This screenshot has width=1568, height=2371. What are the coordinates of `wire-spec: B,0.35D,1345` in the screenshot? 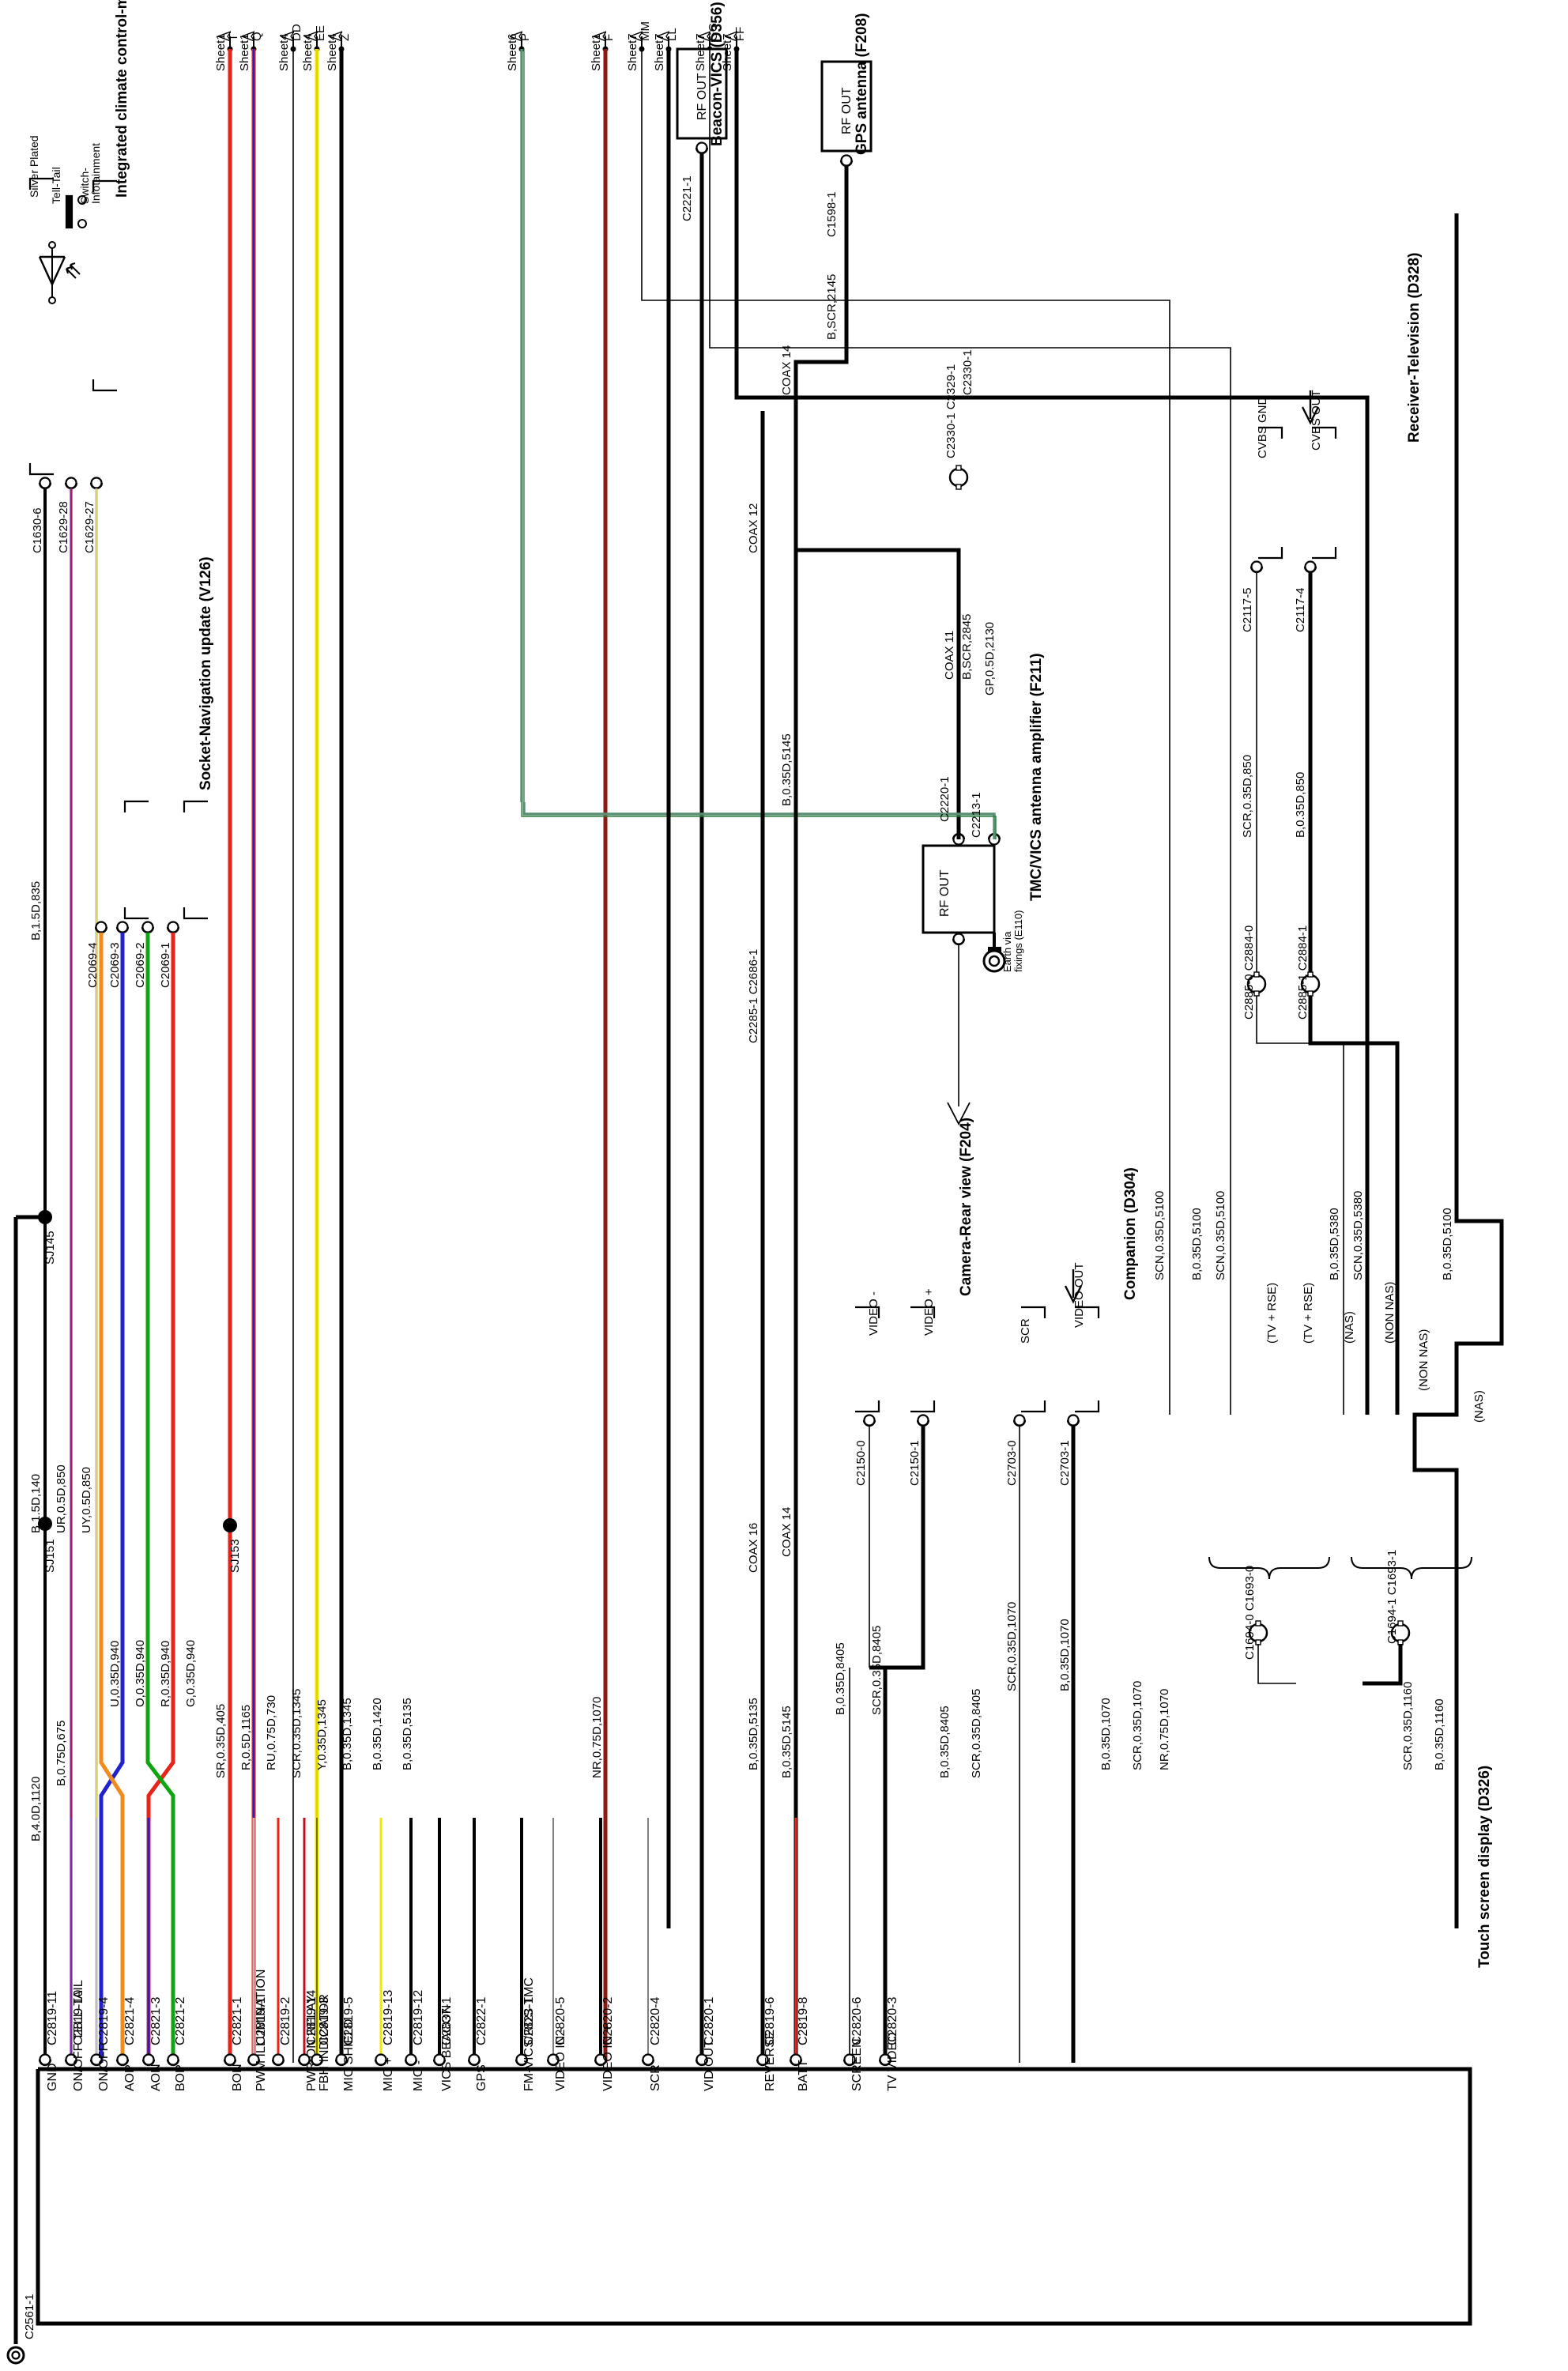 It's located at (347, 1734).